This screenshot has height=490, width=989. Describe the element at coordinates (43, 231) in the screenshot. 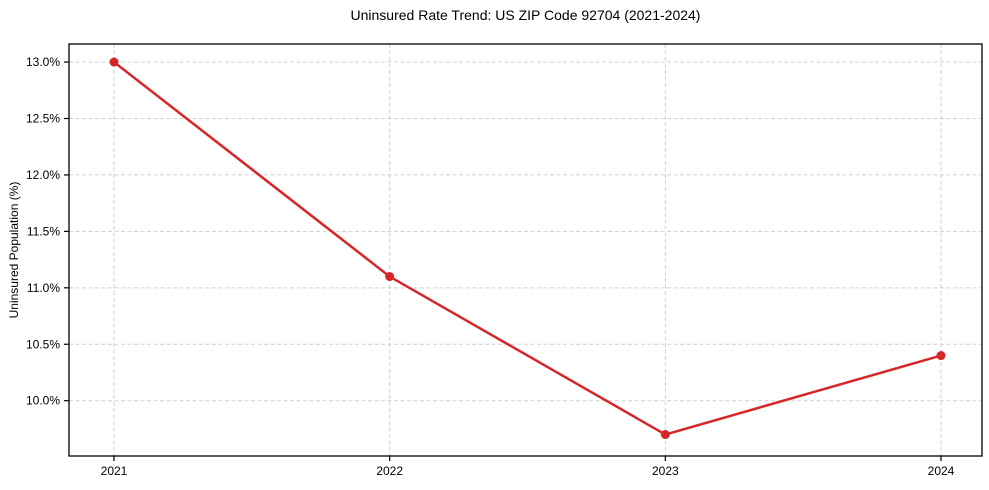

I see `y-tick-label: 11.5%` at that location.